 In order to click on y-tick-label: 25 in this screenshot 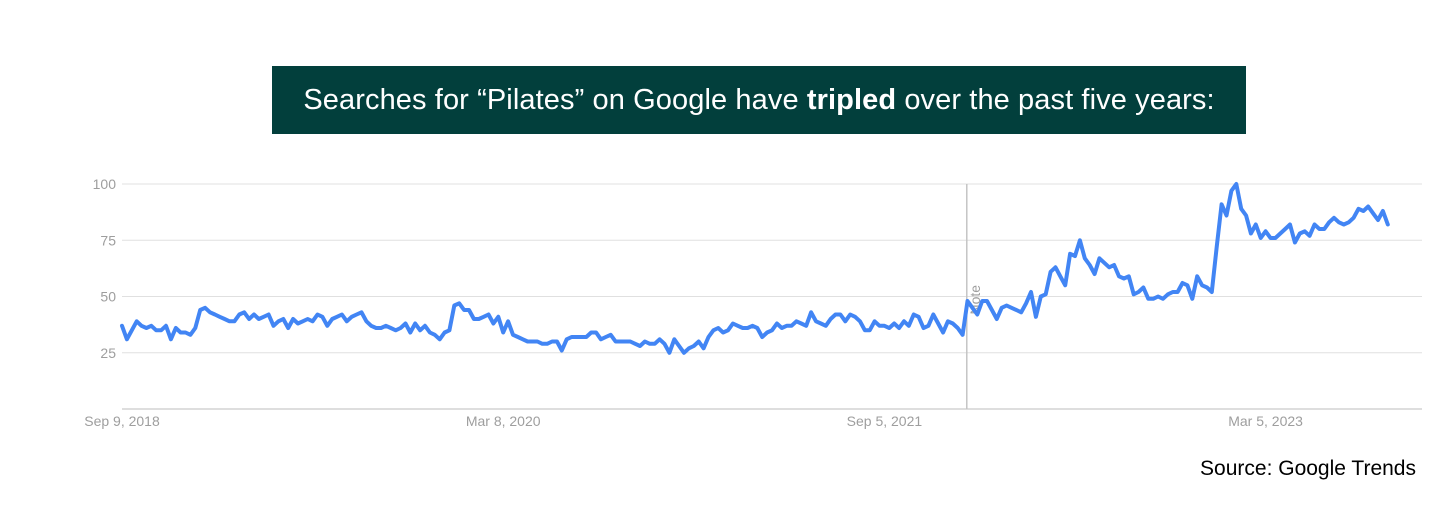, I will do `click(108, 353)`.